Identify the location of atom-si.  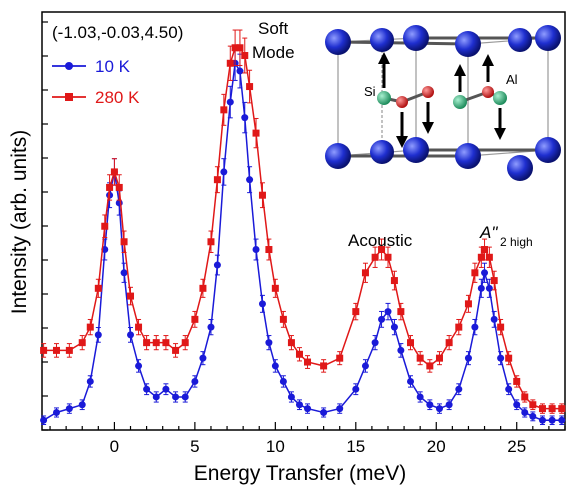
(460, 102).